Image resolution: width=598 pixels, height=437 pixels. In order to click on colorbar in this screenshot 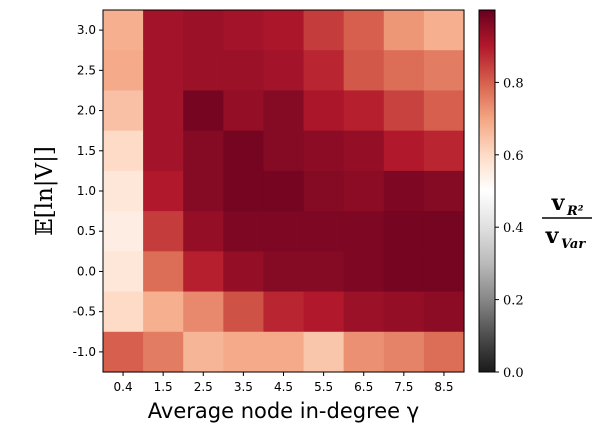, I will do `click(487, 191)`.